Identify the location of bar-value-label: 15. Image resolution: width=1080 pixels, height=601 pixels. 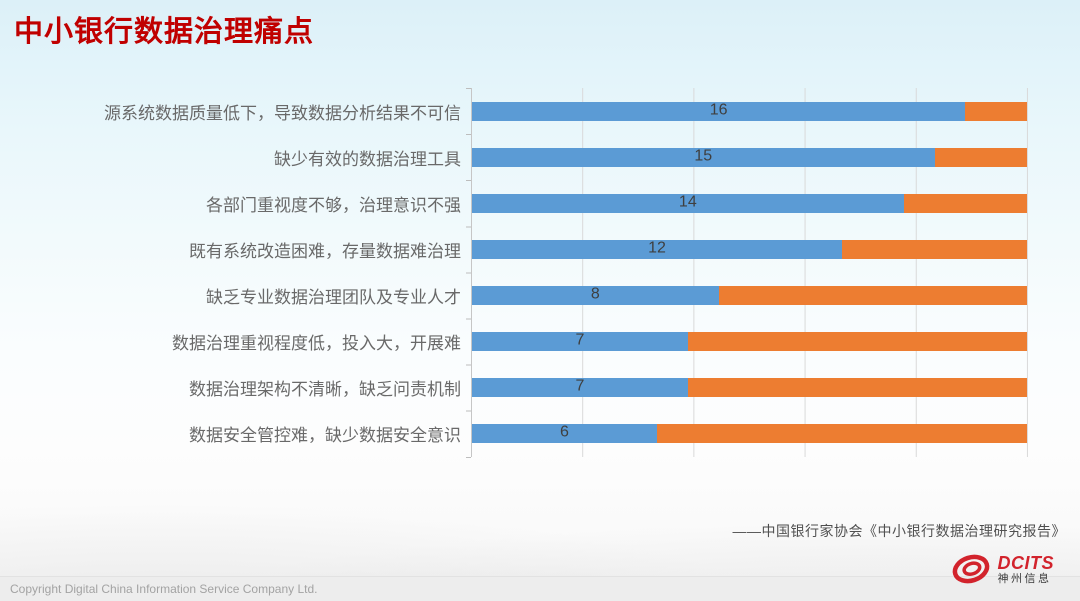
(703, 156).